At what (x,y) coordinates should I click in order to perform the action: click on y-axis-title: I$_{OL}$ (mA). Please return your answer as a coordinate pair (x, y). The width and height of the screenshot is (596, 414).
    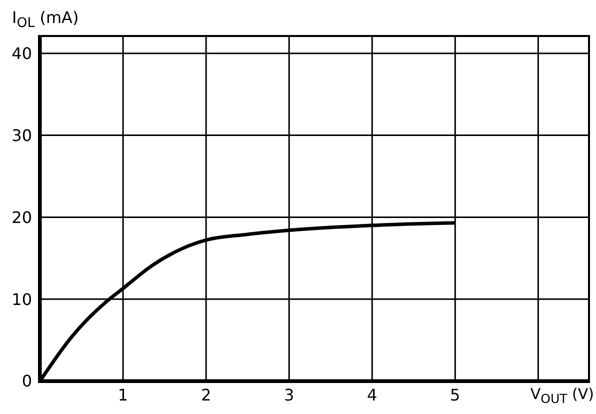
    Looking at the image, I should click on (45, 20).